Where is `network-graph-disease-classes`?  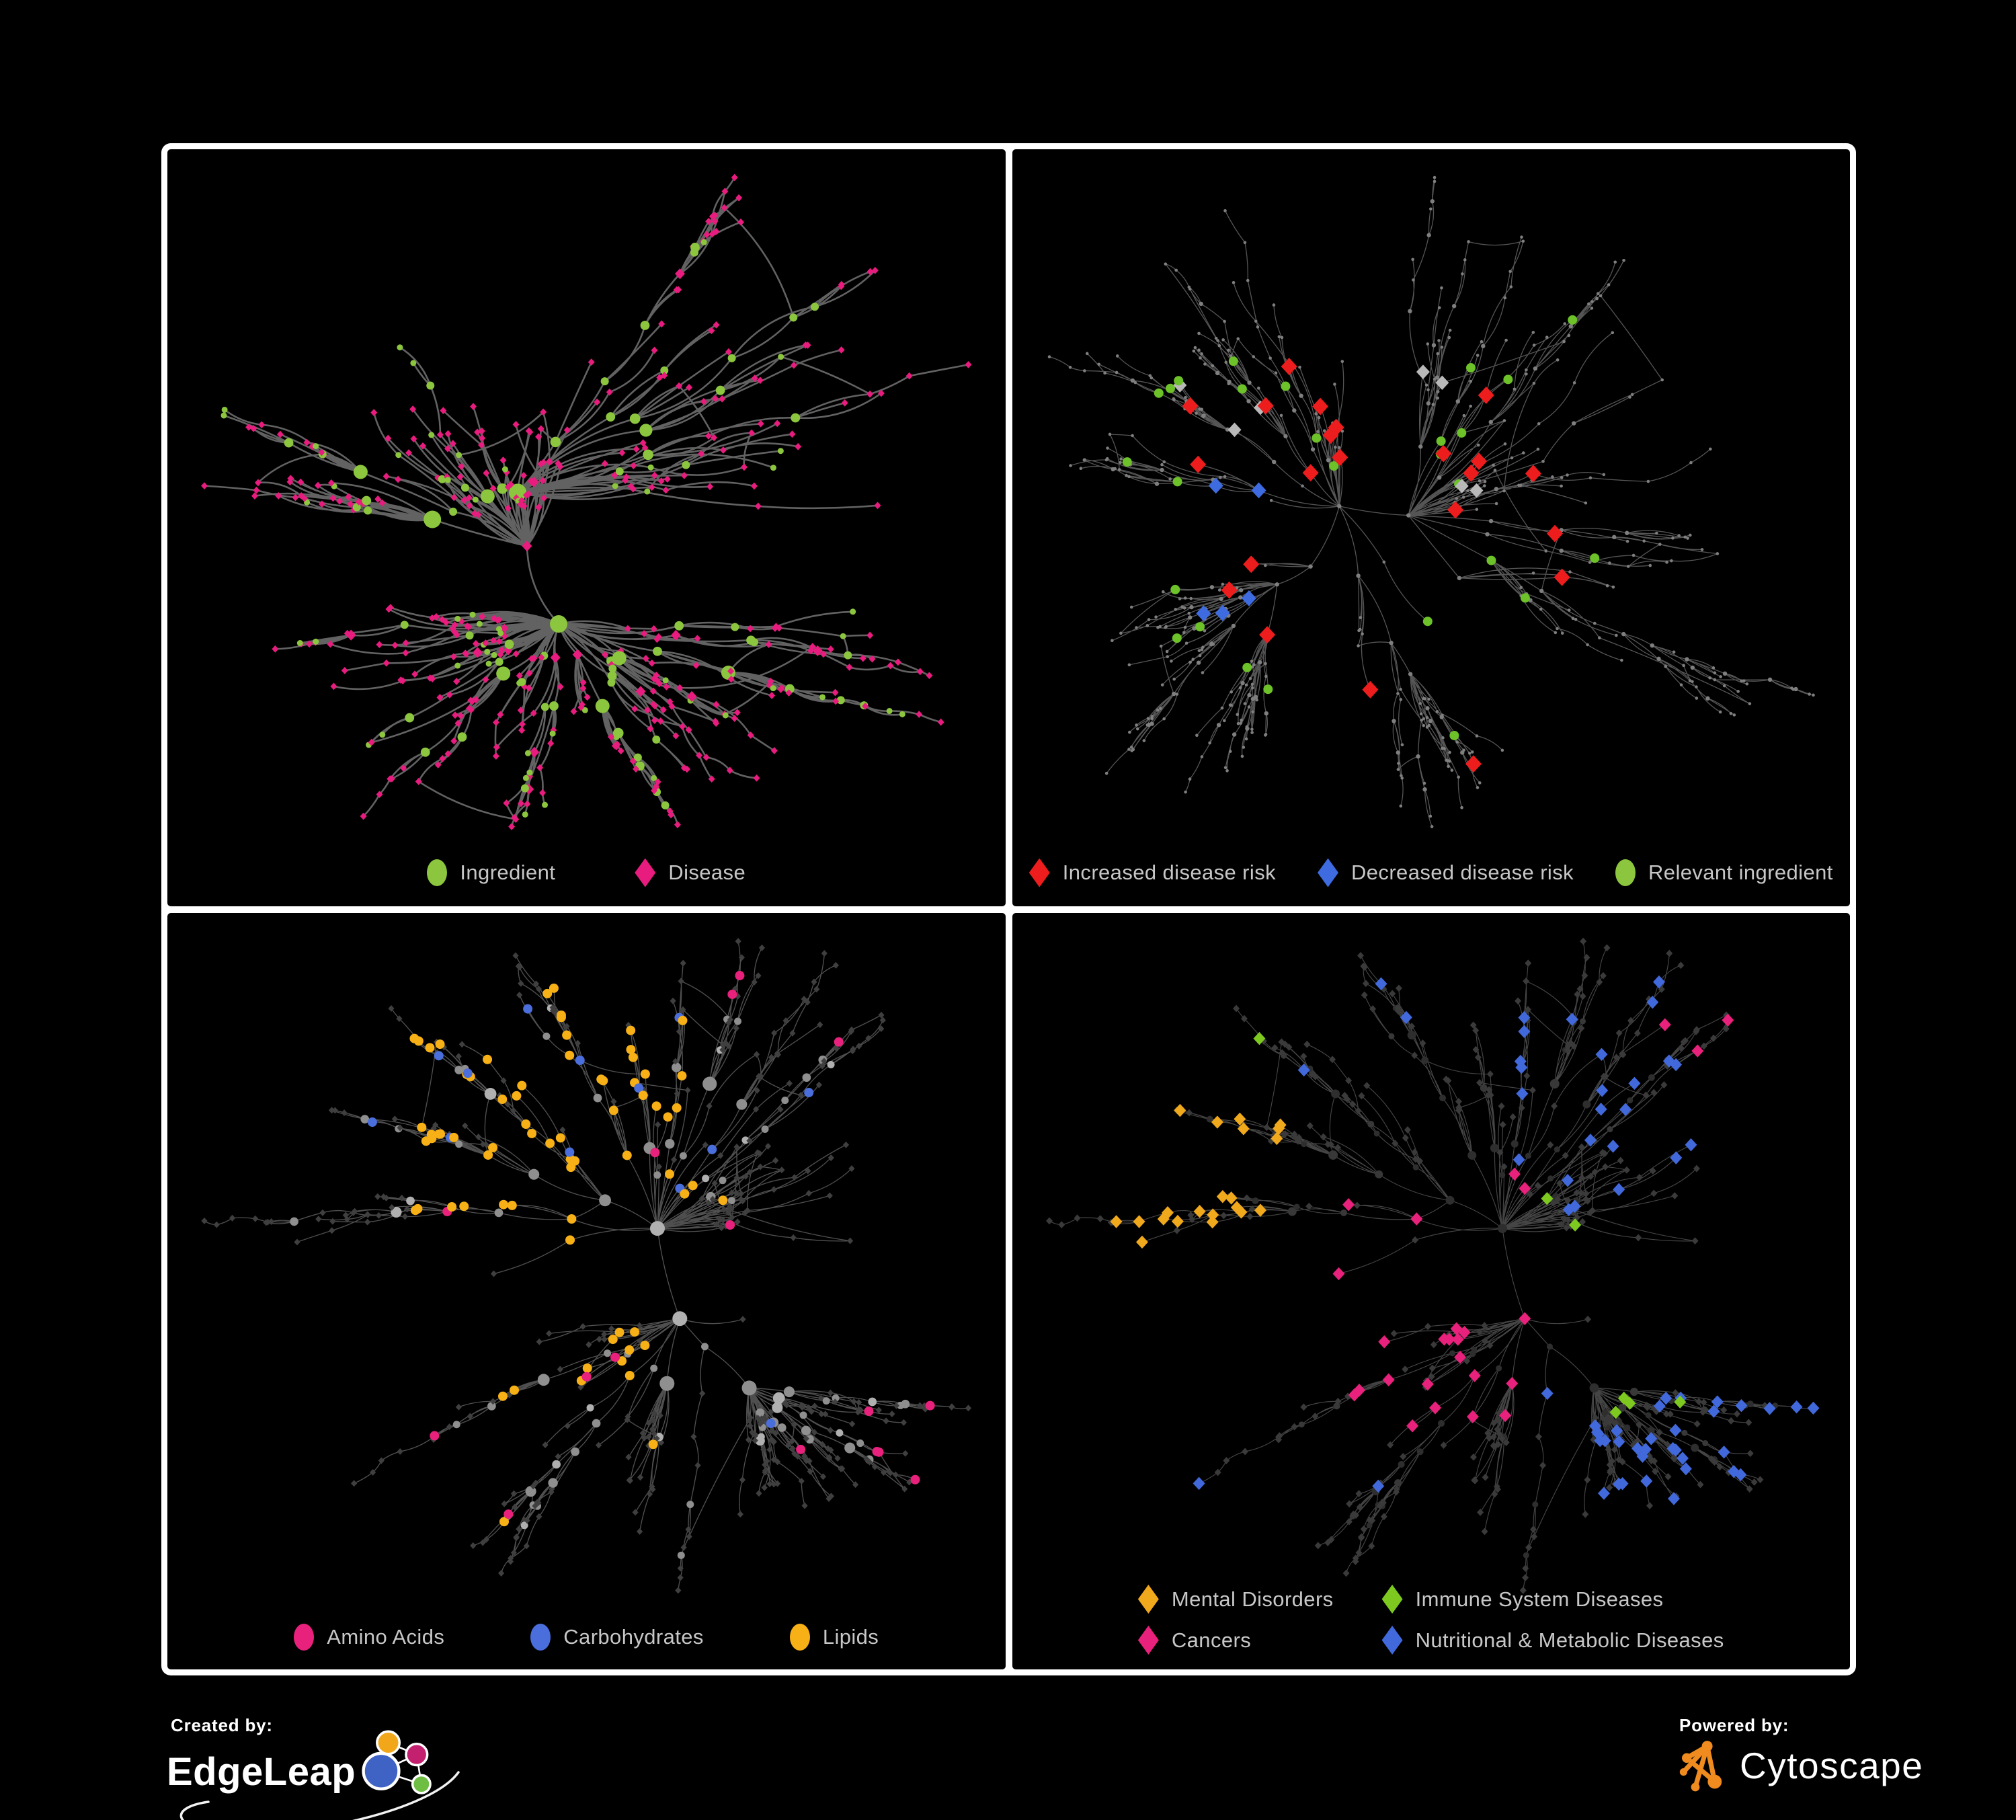
network-graph-disease-classes is located at coordinates (1432, 1265).